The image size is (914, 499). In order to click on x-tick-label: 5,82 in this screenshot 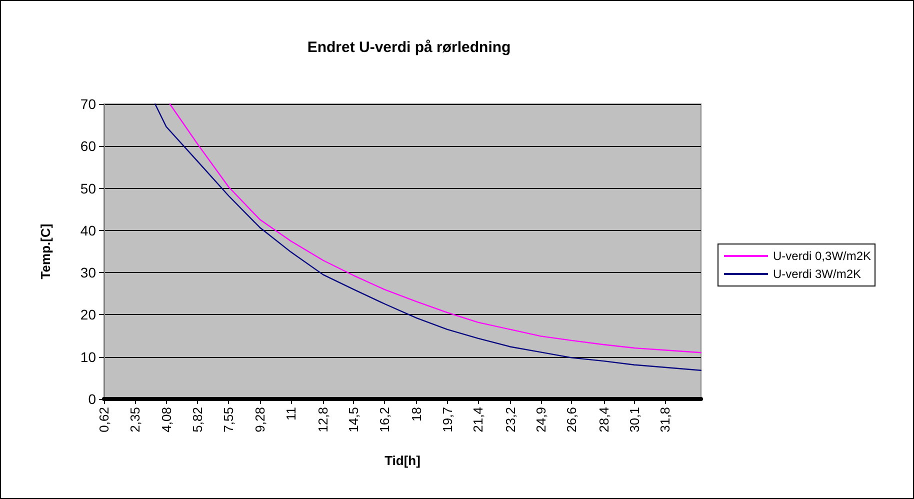, I will do `click(198, 419)`.